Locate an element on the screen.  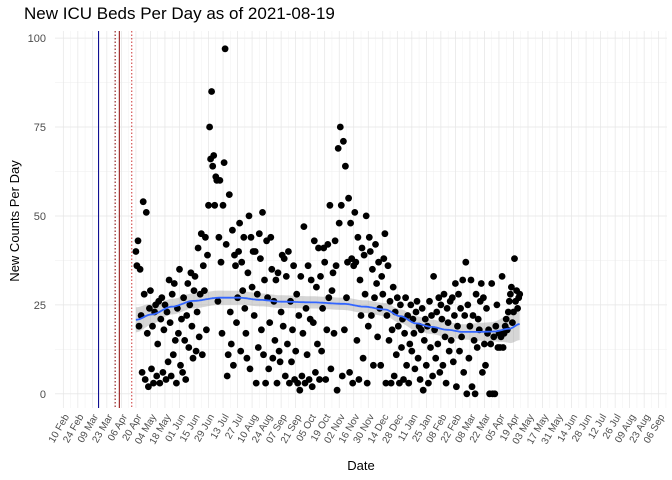
y-tick-label: 75 is located at coordinates (40, 128).